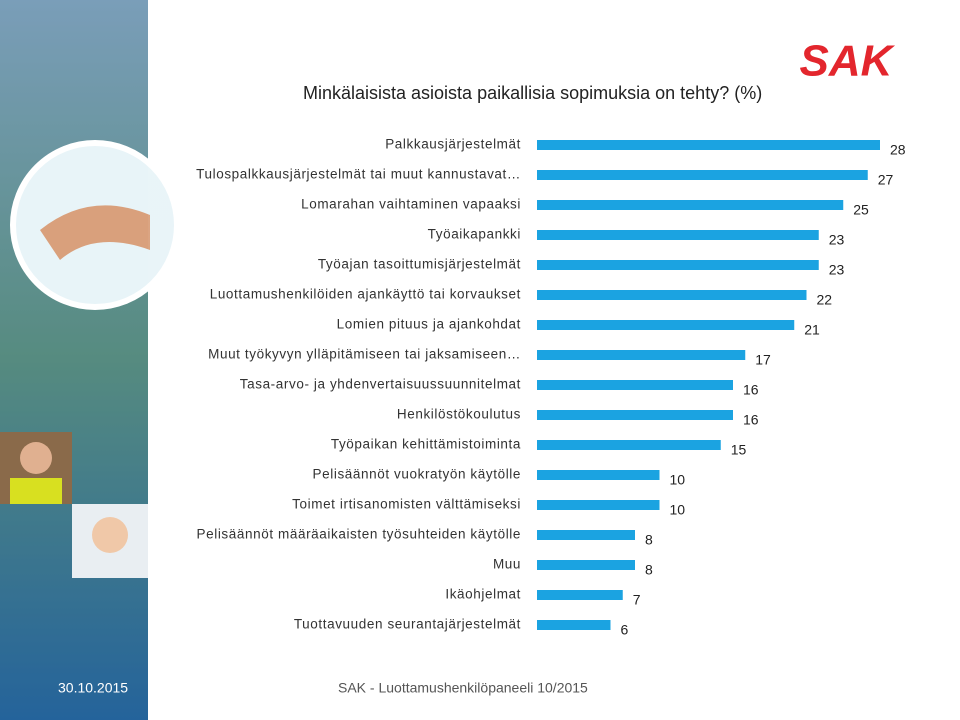  Describe the element at coordinates (886, 180) in the screenshot. I see `value-label: 27` at that location.